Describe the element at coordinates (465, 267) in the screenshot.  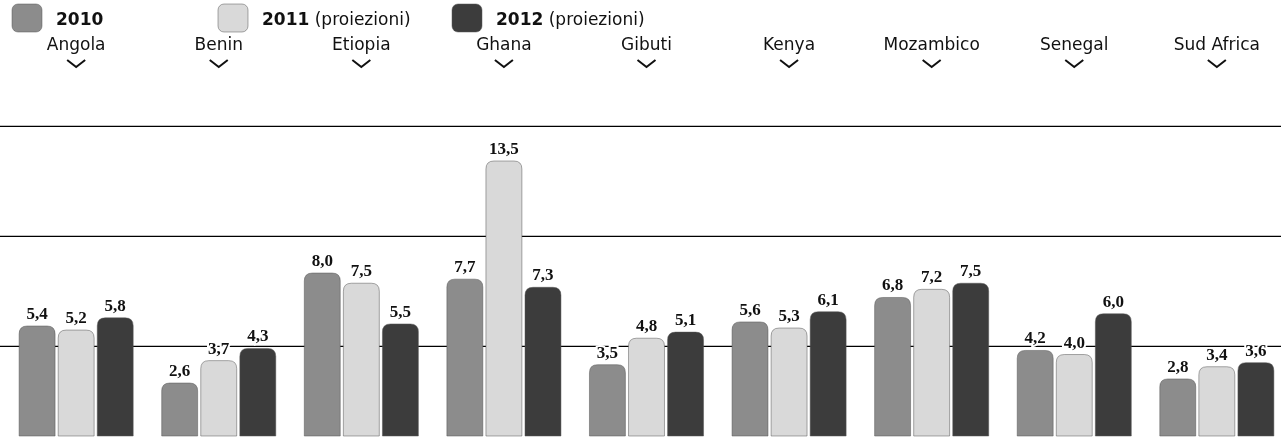
I see `data-label: 7,7` at that location.